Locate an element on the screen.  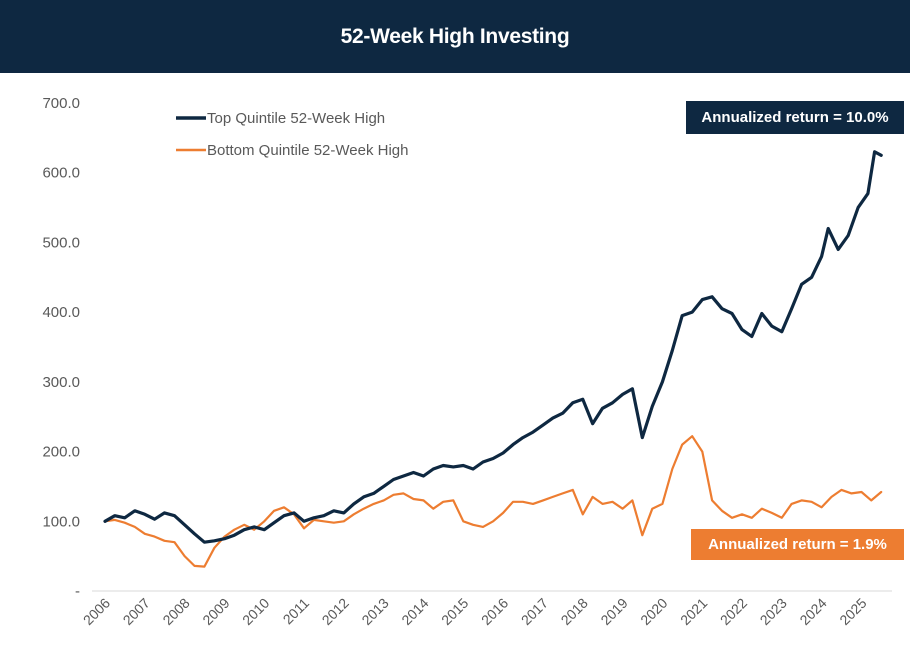
x-tick-label: 2019 is located at coordinates (613, 611).